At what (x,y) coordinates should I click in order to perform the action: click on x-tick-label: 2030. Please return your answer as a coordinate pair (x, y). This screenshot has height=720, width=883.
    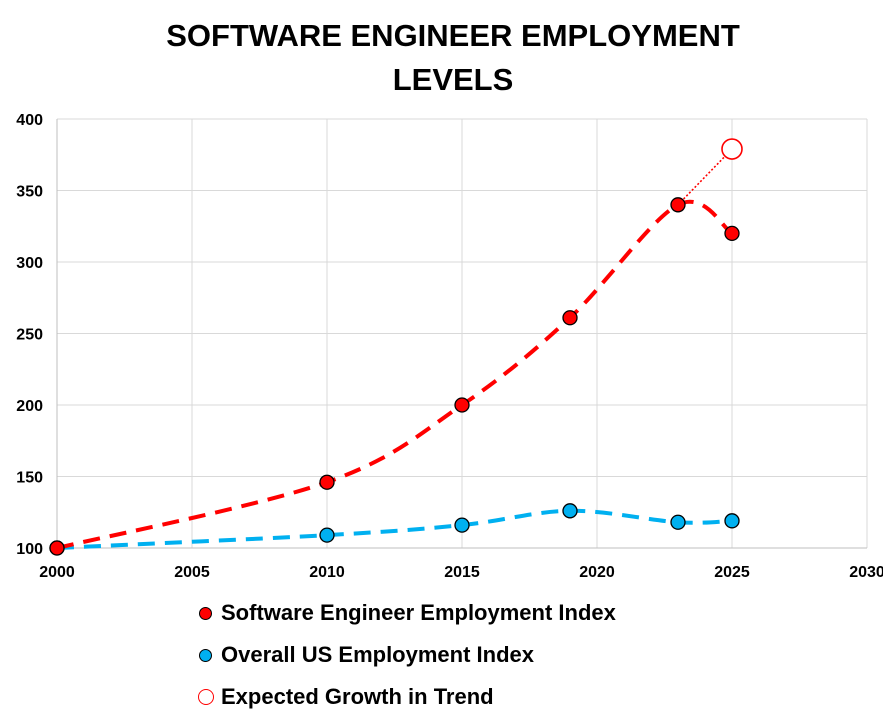
    Looking at the image, I should click on (866, 572).